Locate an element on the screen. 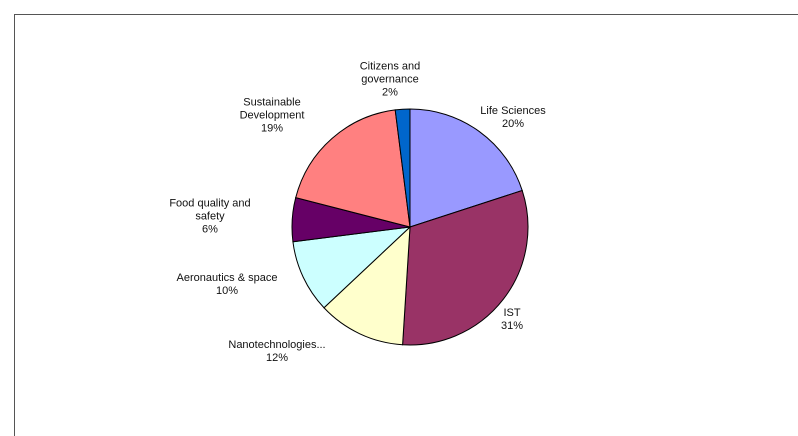 The image size is (798, 436). category-label: Aeronautics & space is located at coordinates (227, 278).